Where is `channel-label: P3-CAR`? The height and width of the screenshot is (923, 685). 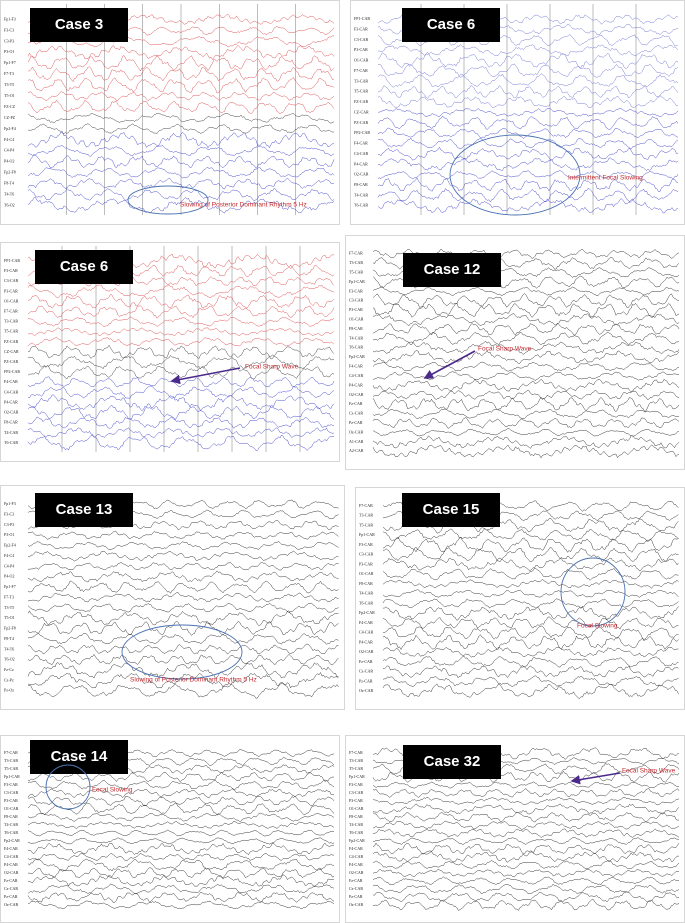 channel-label: P3-CAR is located at coordinates (361, 49).